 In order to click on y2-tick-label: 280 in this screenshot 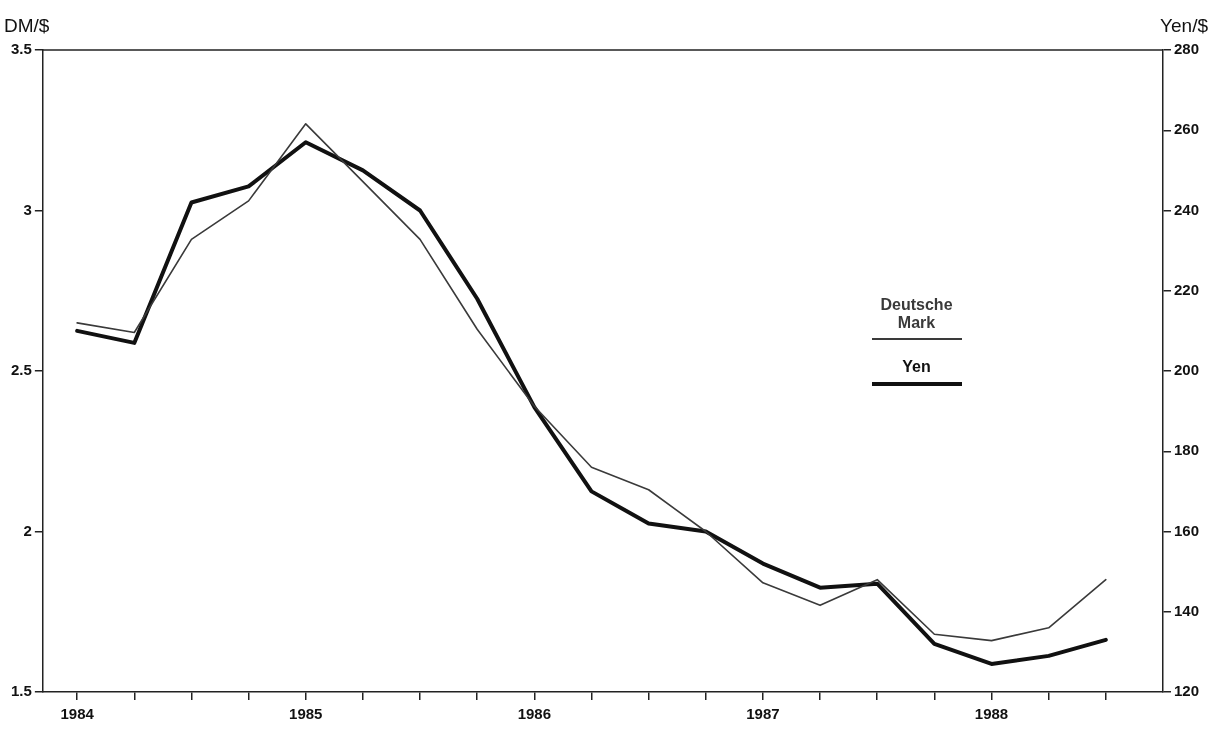, I will do `click(1186, 49)`.